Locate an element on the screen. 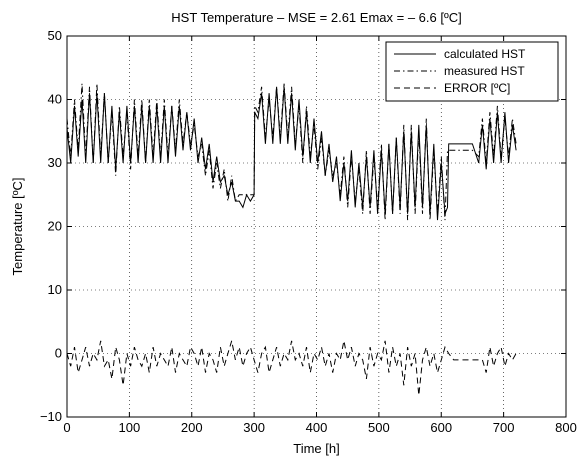  y-tick-label: 50 is located at coordinates (55, 35).